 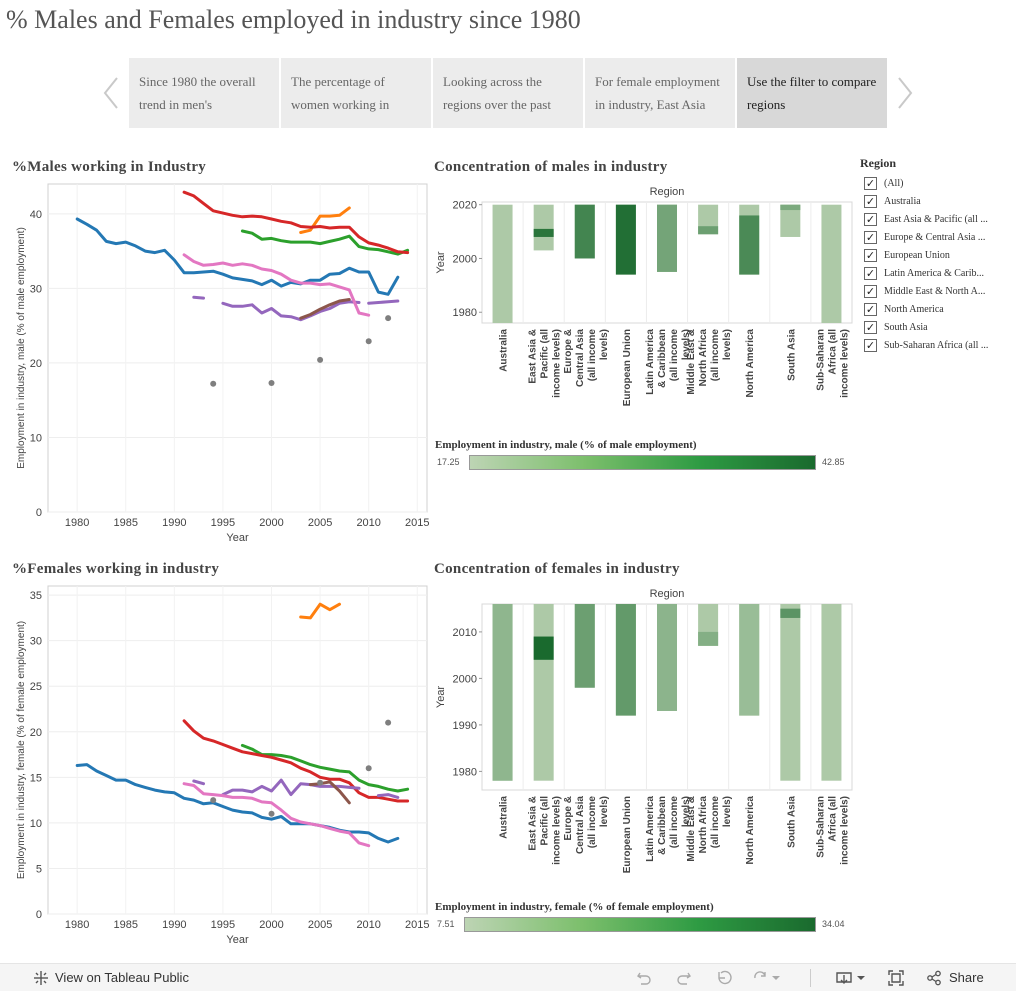 What do you see at coordinates (36, 642) in the screenshot?
I see `y-tick-label: 30` at bounding box center [36, 642].